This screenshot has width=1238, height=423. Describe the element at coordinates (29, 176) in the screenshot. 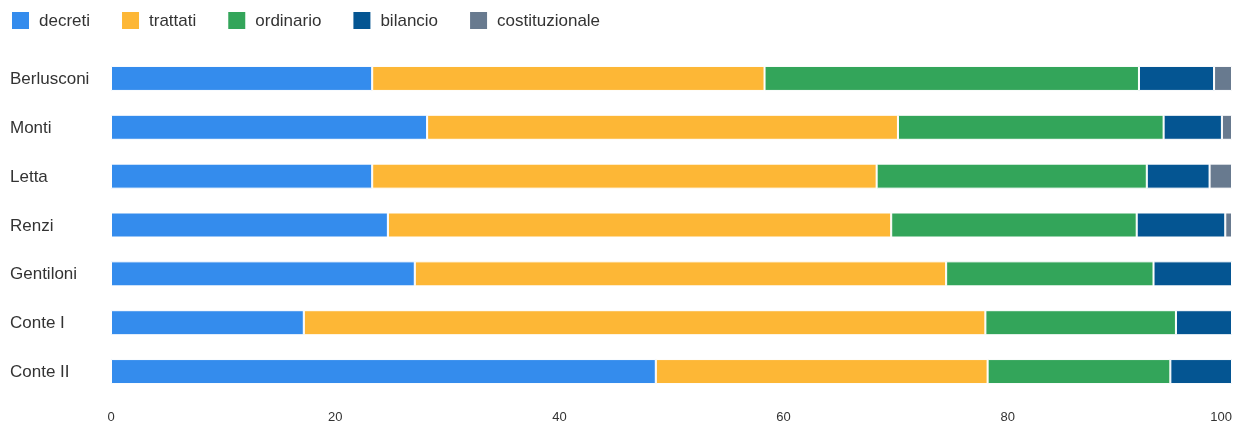

I see `y-tick-label: Letta` at that location.